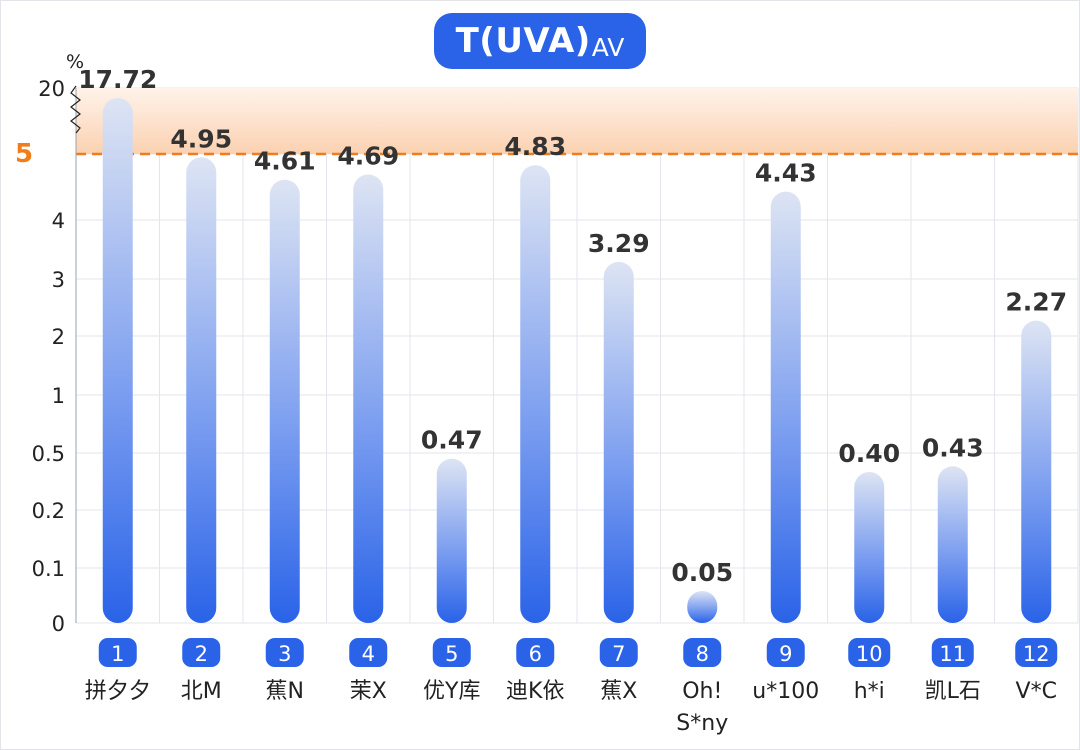 The height and width of the screenshot is (750, 1080). I want to click on x-tick-label: 优Y库, so click(451, 691).